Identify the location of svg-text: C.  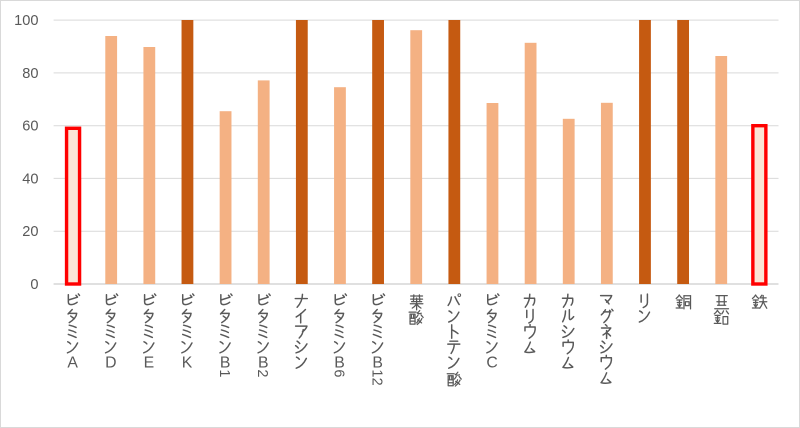
(491, 363).